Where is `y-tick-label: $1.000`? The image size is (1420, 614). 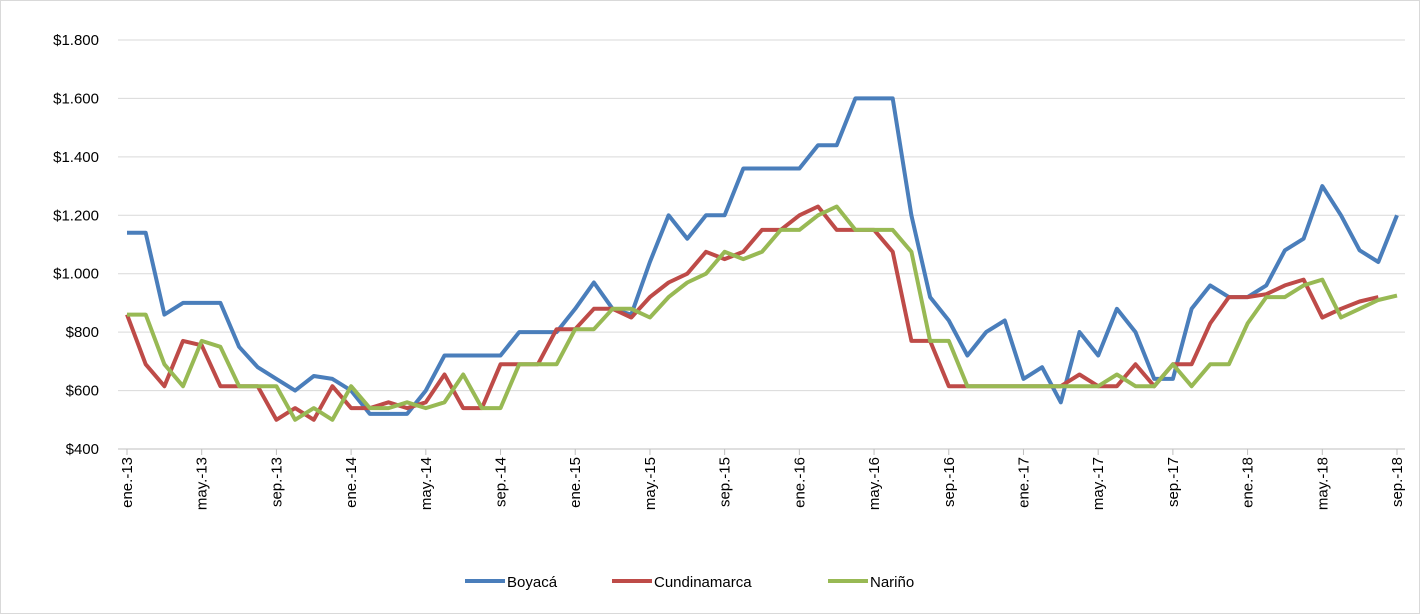 y-tick-label: $1.000 is located at coordinates (76, 274).